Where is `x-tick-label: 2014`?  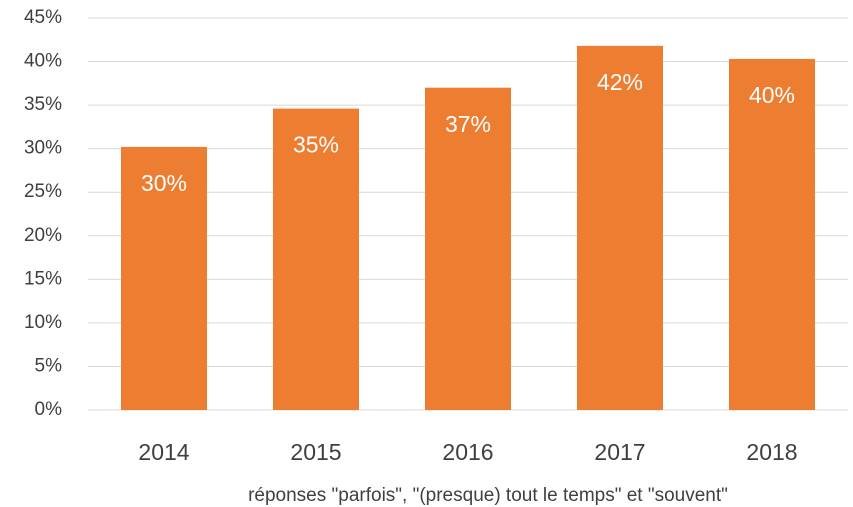 x-tick-label: 2014 is located at coordinates (163, 452).